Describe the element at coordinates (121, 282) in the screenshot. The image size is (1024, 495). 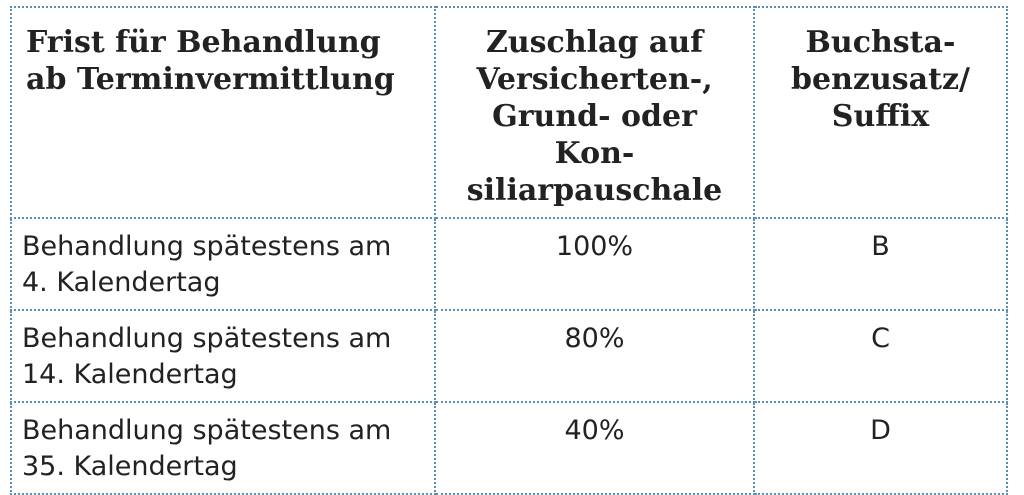
I see `cell-line: 4. Kalendertag` at that location.